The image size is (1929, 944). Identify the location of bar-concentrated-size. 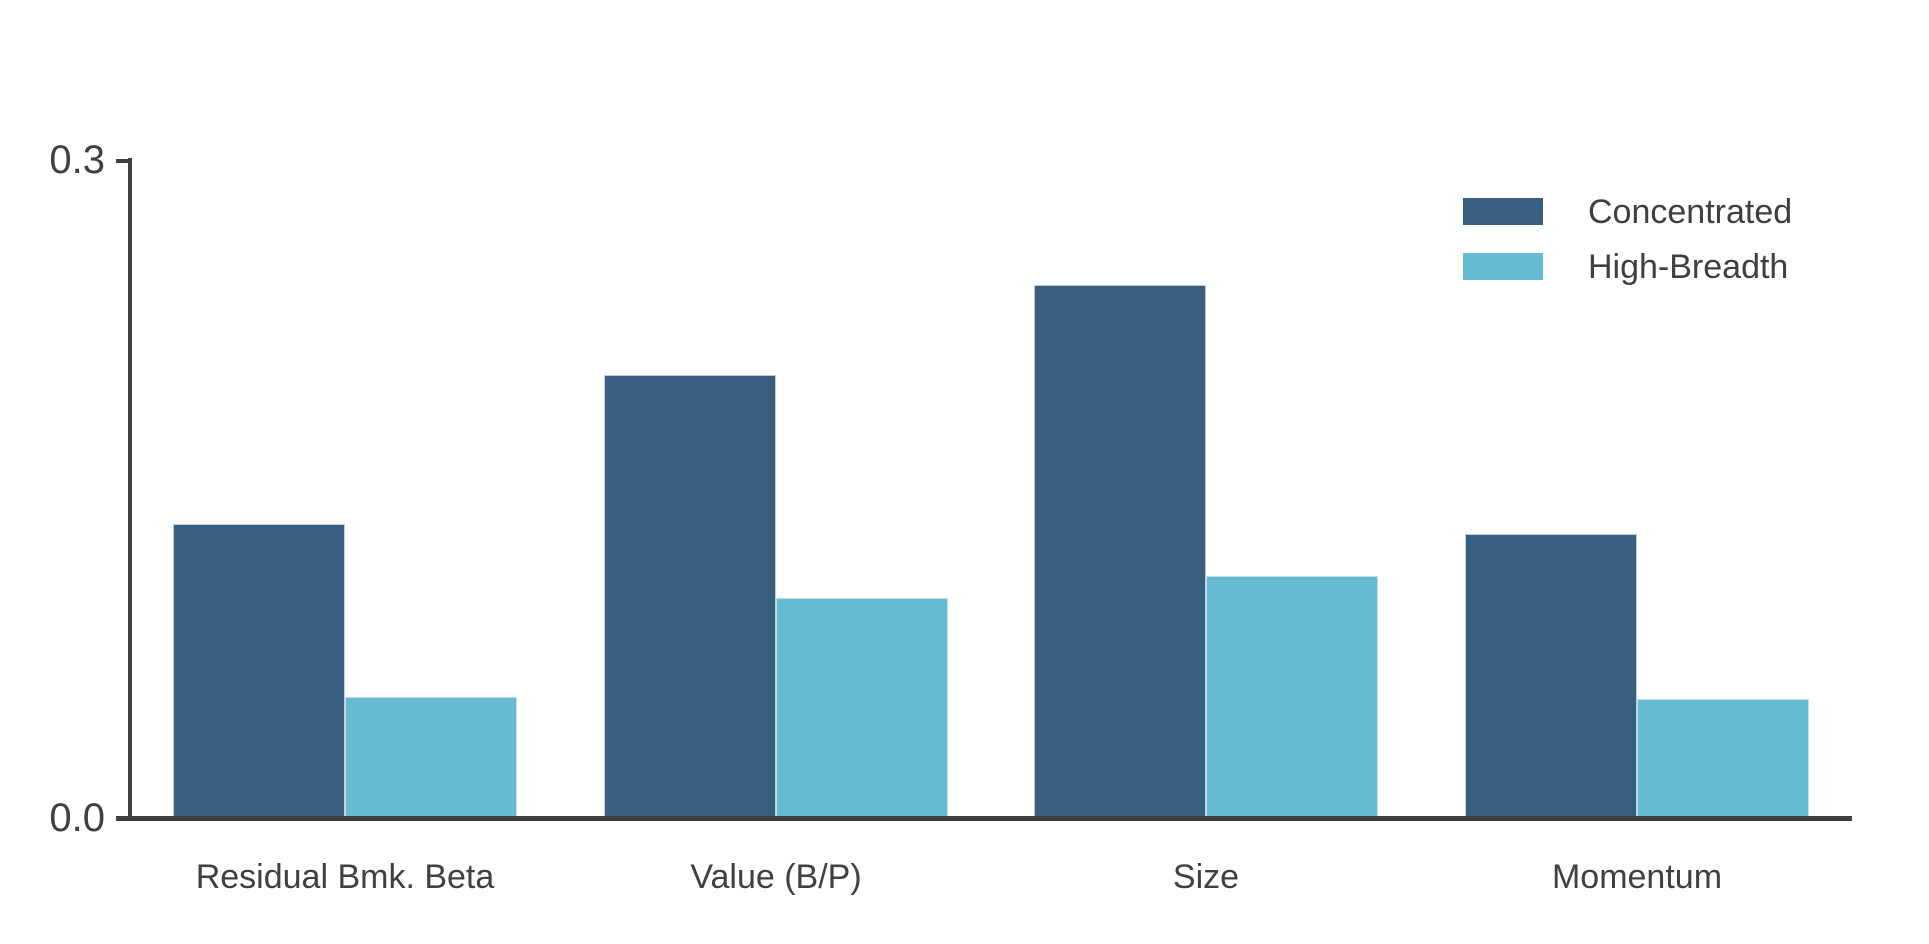
(1120, 551).